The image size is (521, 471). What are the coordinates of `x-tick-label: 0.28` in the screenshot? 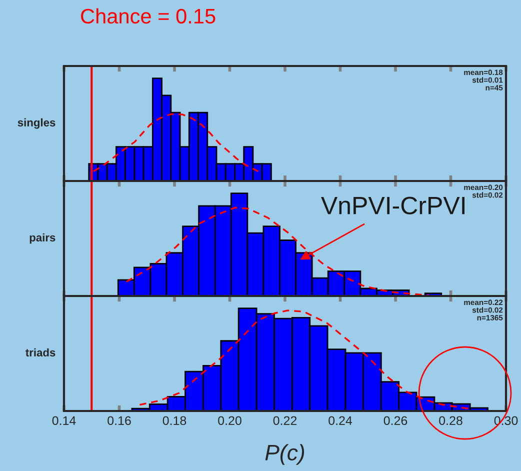 It's located at (450, 421).